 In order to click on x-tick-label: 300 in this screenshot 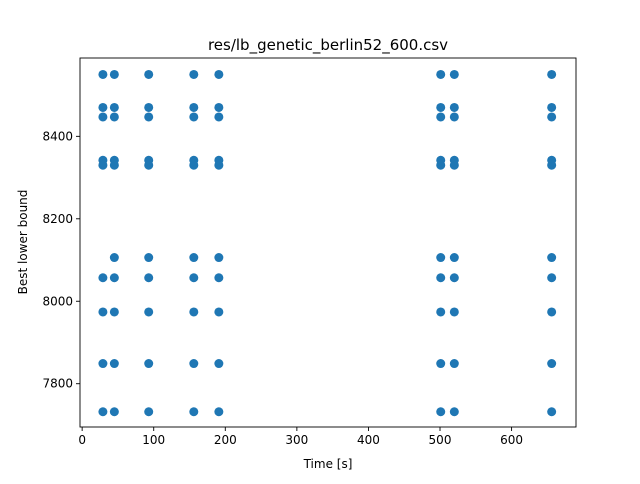, I will do `click(296, 440)`.